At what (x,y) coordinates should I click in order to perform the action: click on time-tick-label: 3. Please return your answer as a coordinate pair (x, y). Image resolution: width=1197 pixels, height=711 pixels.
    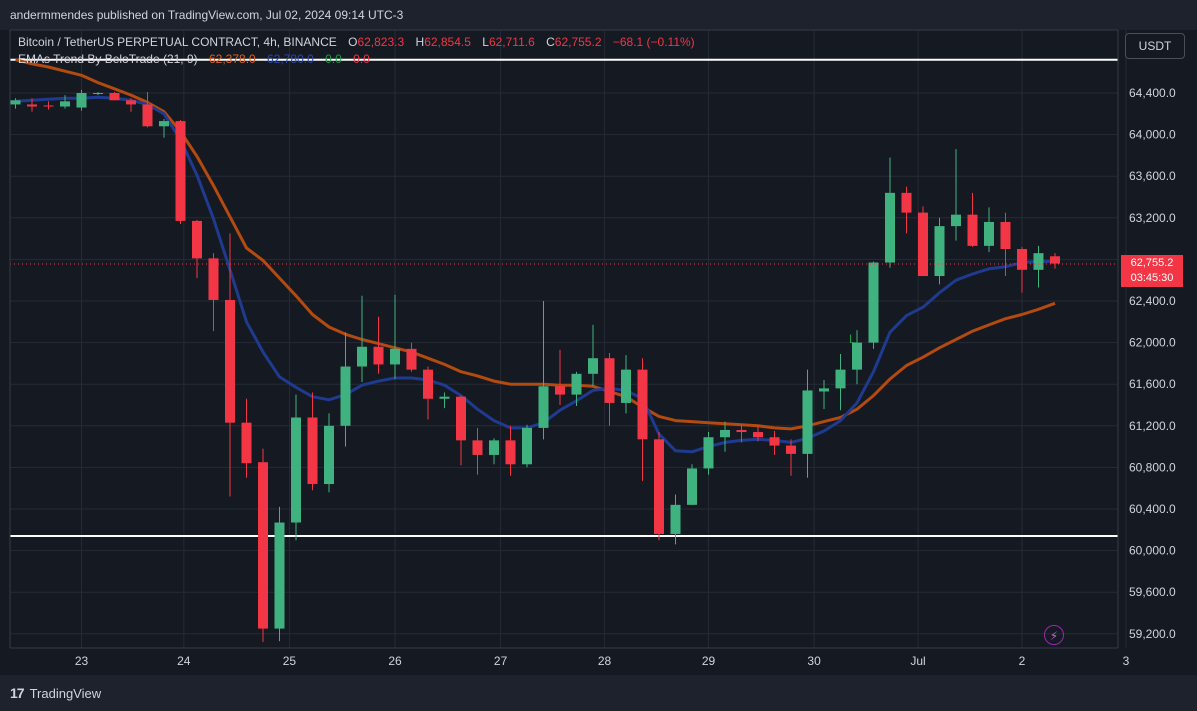
    Looking at the image, I should click on (1126, 661).